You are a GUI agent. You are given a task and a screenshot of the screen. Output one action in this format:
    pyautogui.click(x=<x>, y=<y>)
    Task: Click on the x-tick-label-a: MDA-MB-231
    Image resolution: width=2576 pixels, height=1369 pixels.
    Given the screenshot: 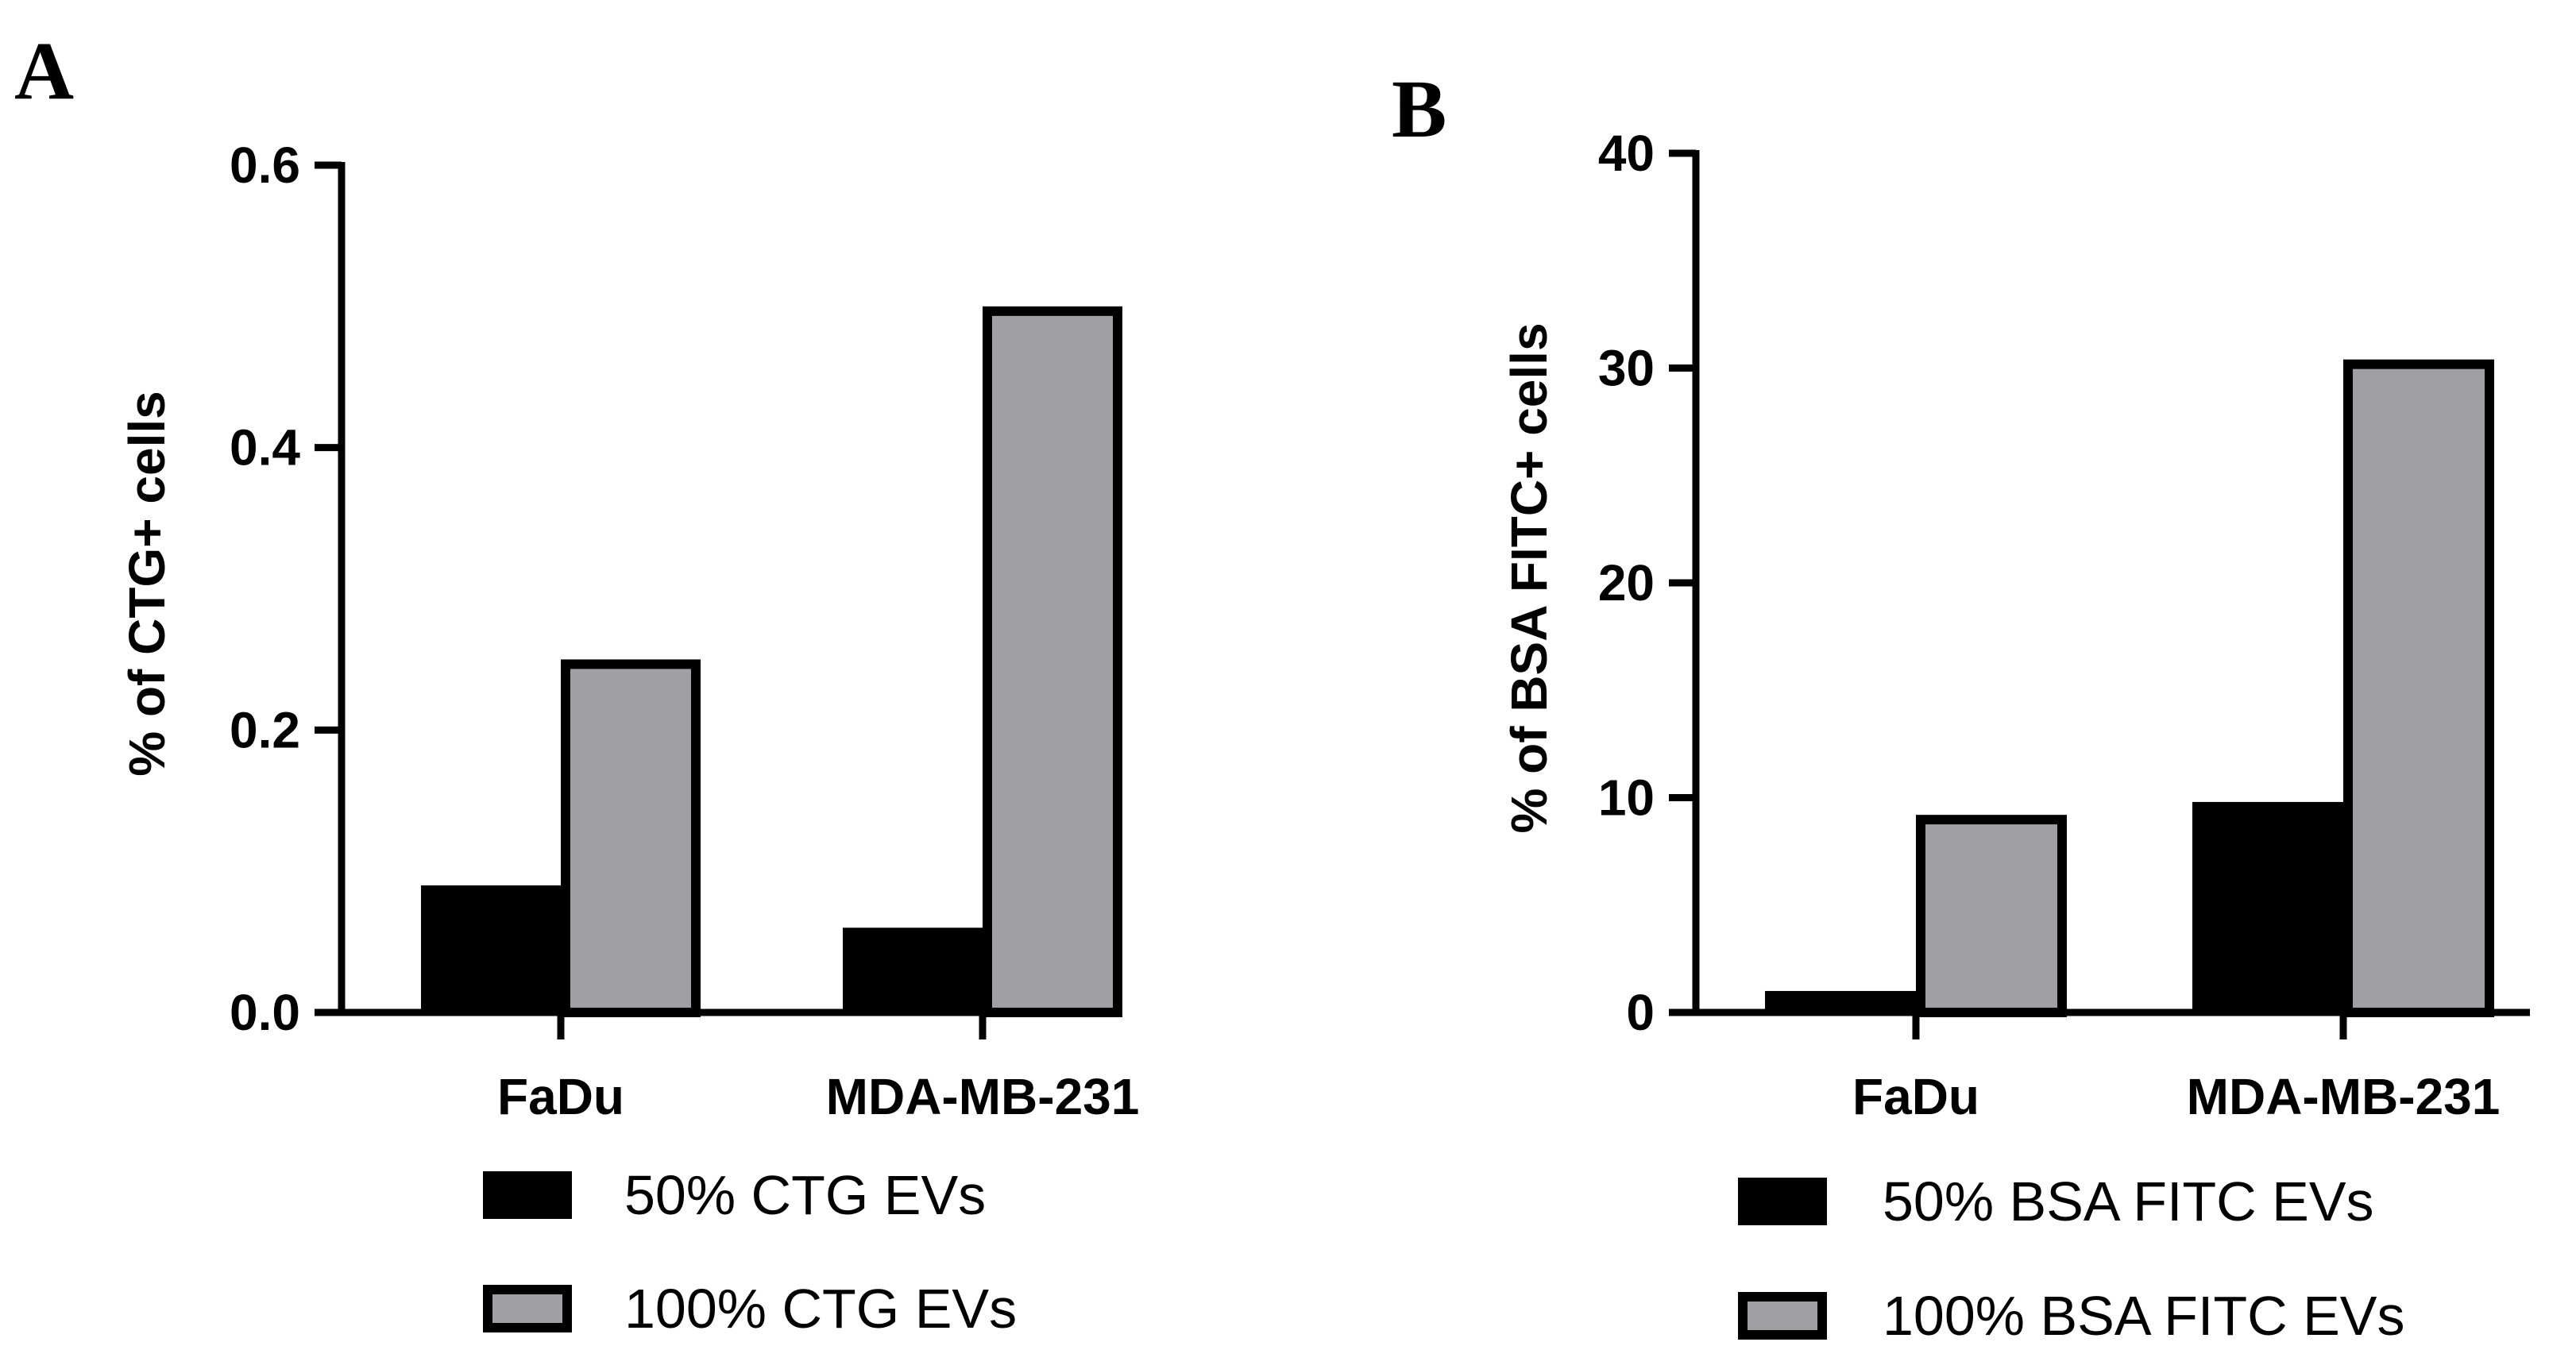 What is the action you would take?
    pyautogui.click(x=983, y=1096)
    